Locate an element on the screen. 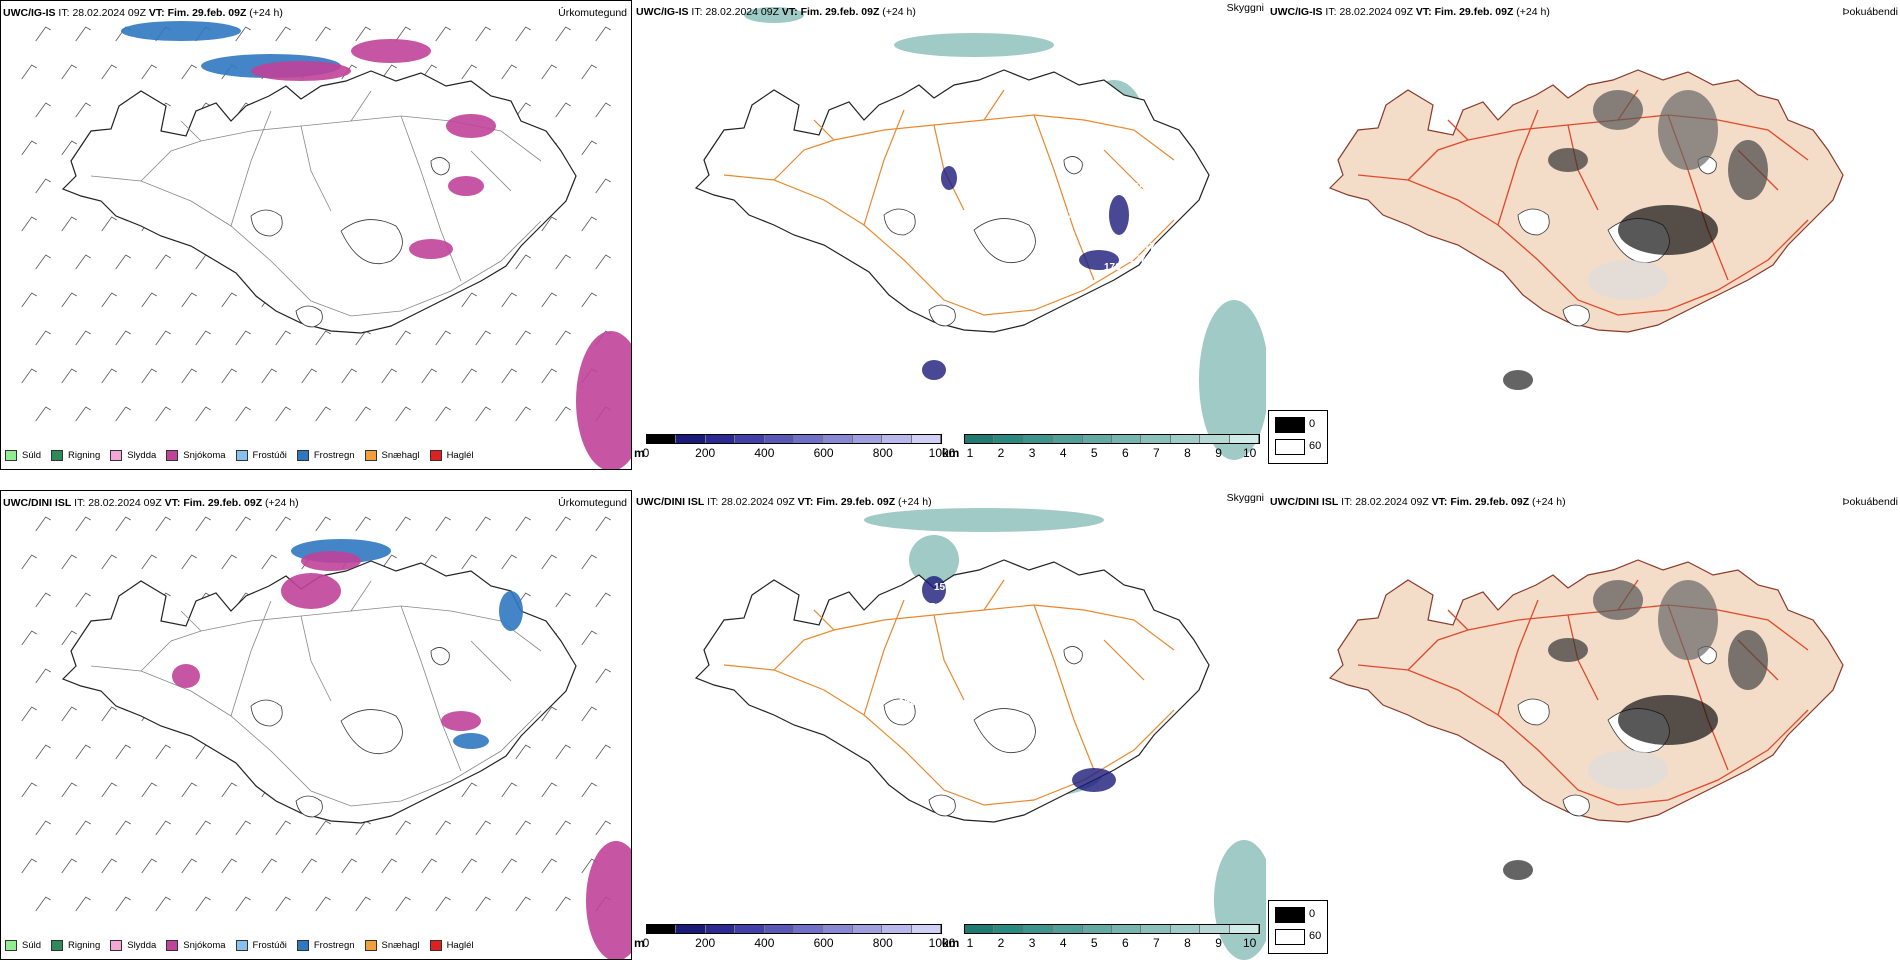 This screenshot has height=960, width=1900. fog-indicator-area is located at coordinates (1618, 110).